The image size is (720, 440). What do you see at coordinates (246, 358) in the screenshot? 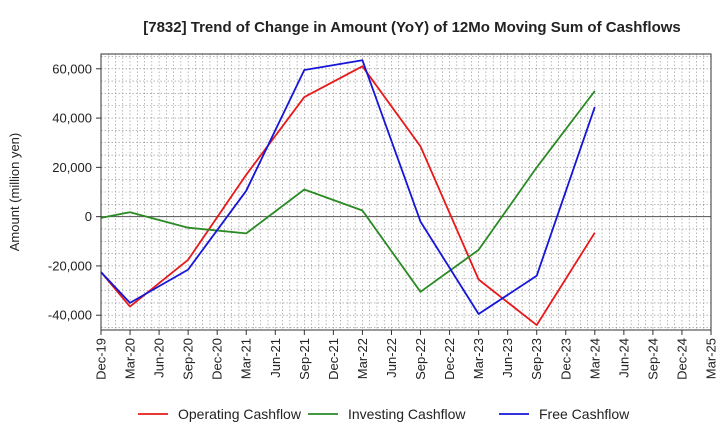
I see `x-tick-label: Mar-21` at bounding box center [246, 358].